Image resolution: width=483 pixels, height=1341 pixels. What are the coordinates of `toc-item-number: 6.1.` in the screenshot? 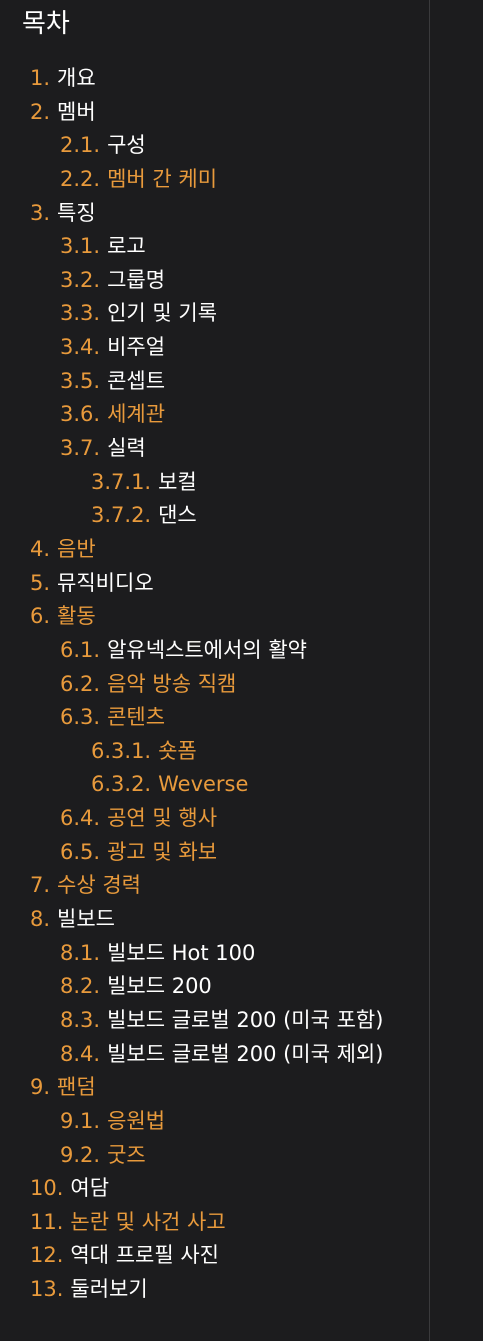 It's located at (80, 649).